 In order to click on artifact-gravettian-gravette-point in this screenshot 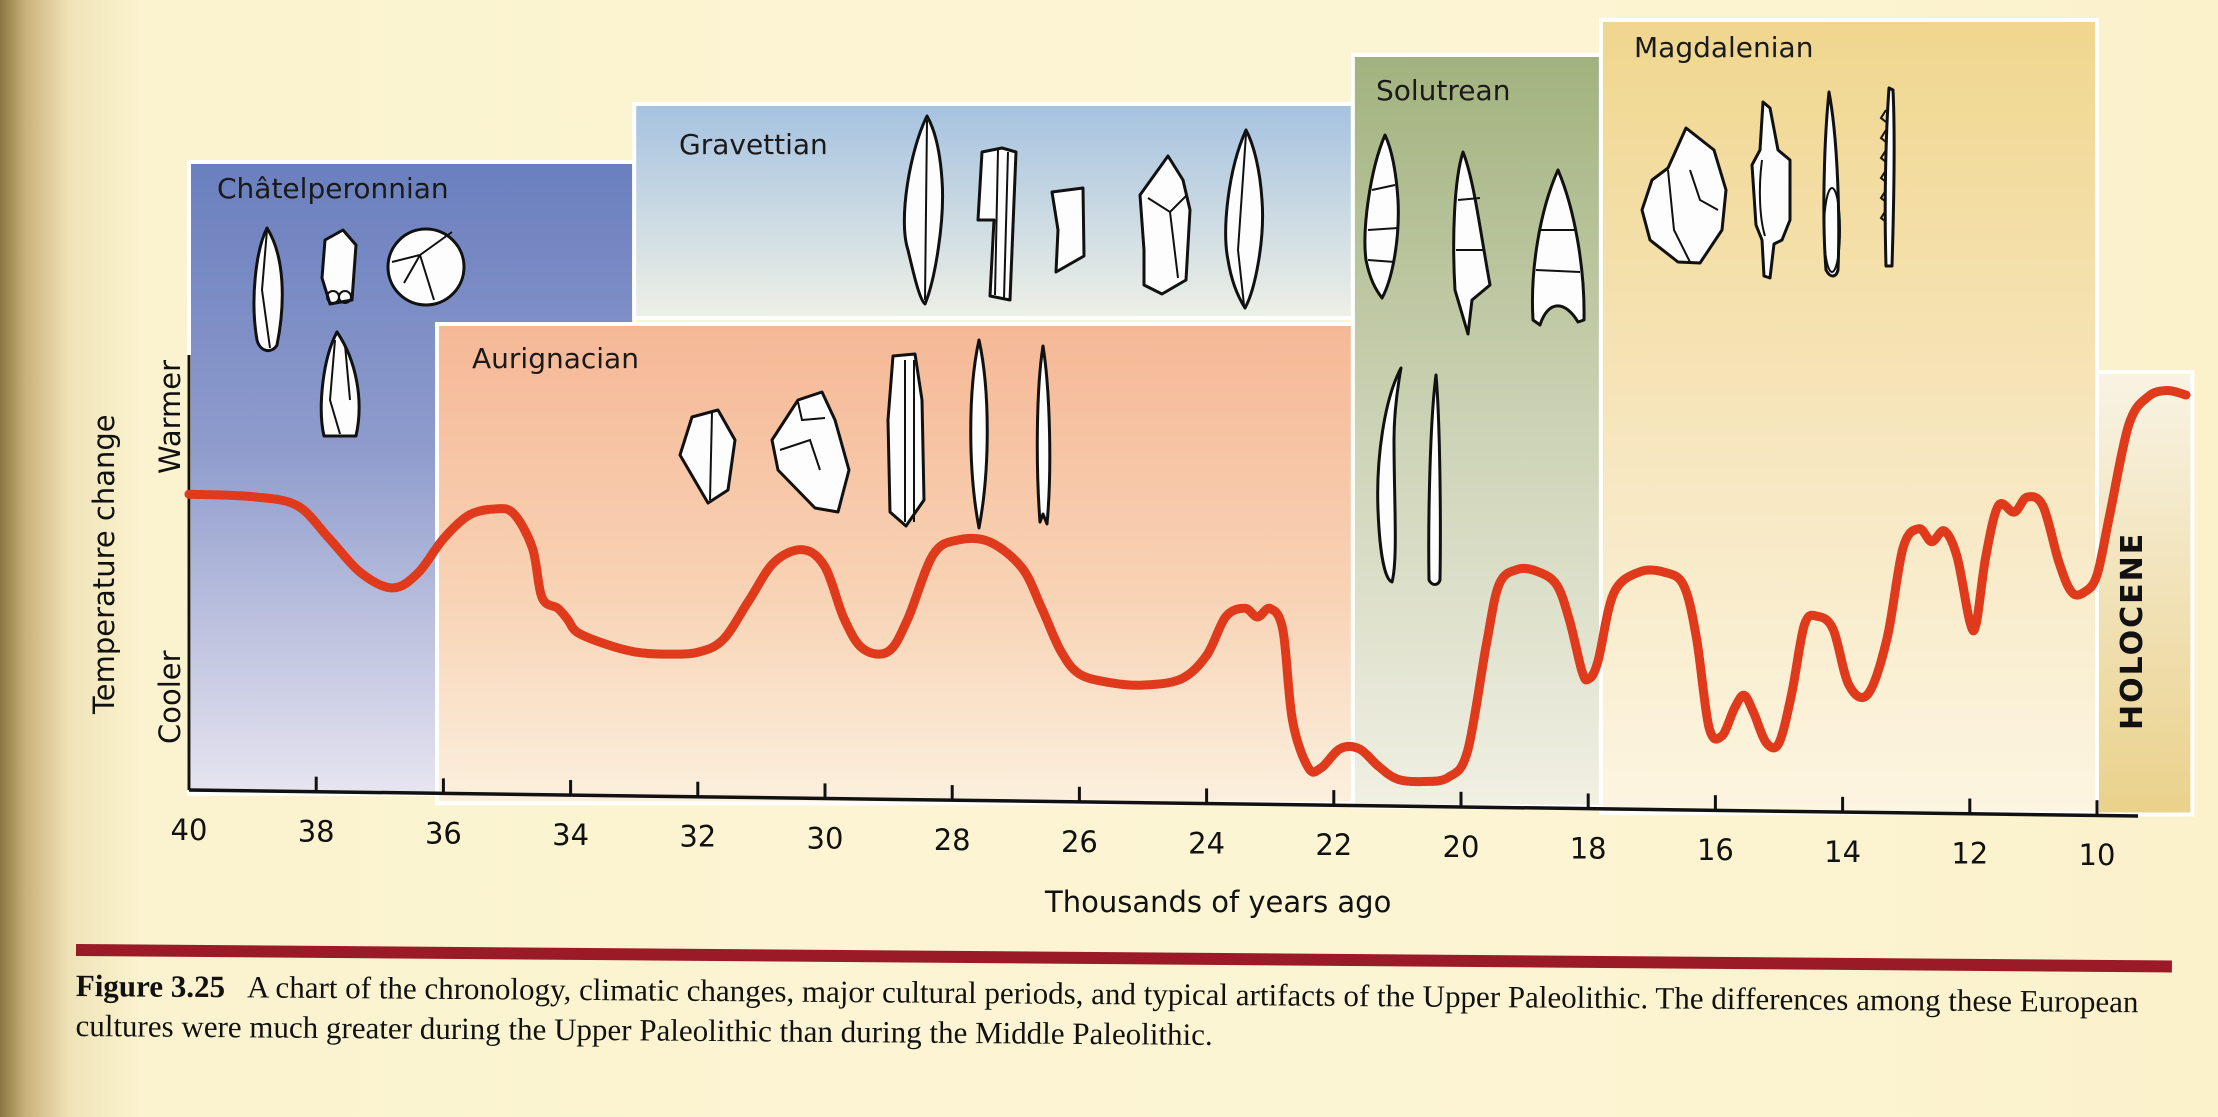, I will do `click(1244, 219)`.